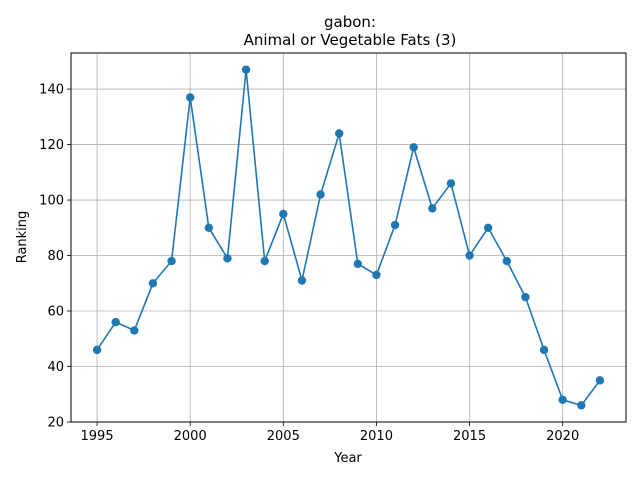 The image size is (640, 480). Describe the element at coordinates (283, 436) in the screenshot. I see `x-tick-label: 2005` at that location.